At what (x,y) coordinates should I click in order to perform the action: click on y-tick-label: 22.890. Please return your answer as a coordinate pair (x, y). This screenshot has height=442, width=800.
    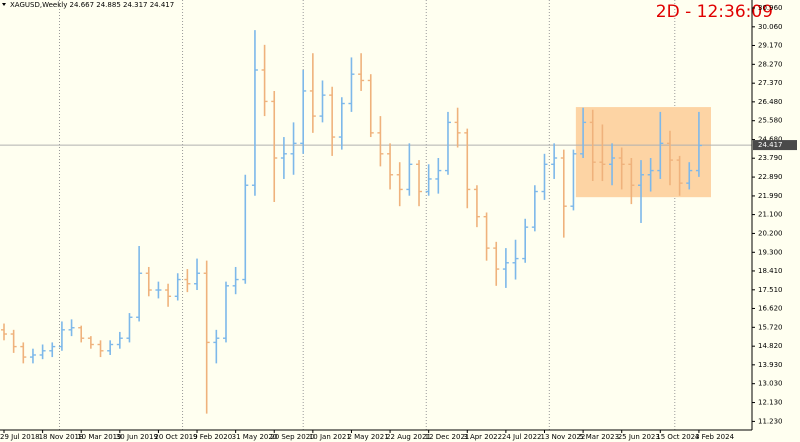
    Looking at the image, I should click on (770, 177).